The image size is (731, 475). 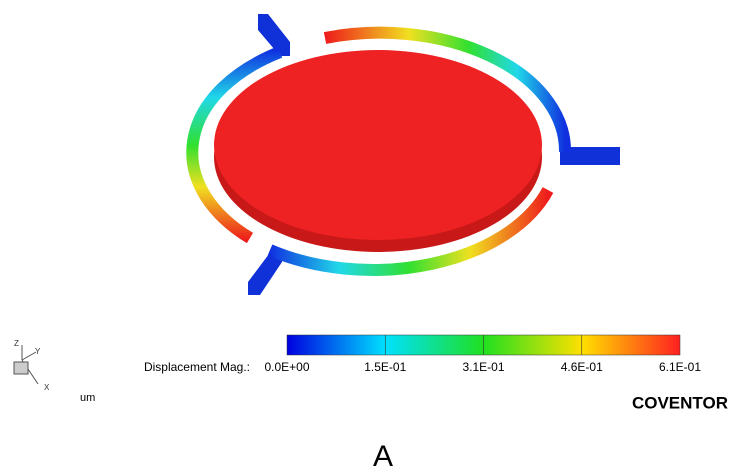 I want to click on axis, so click(x=29, y=356).